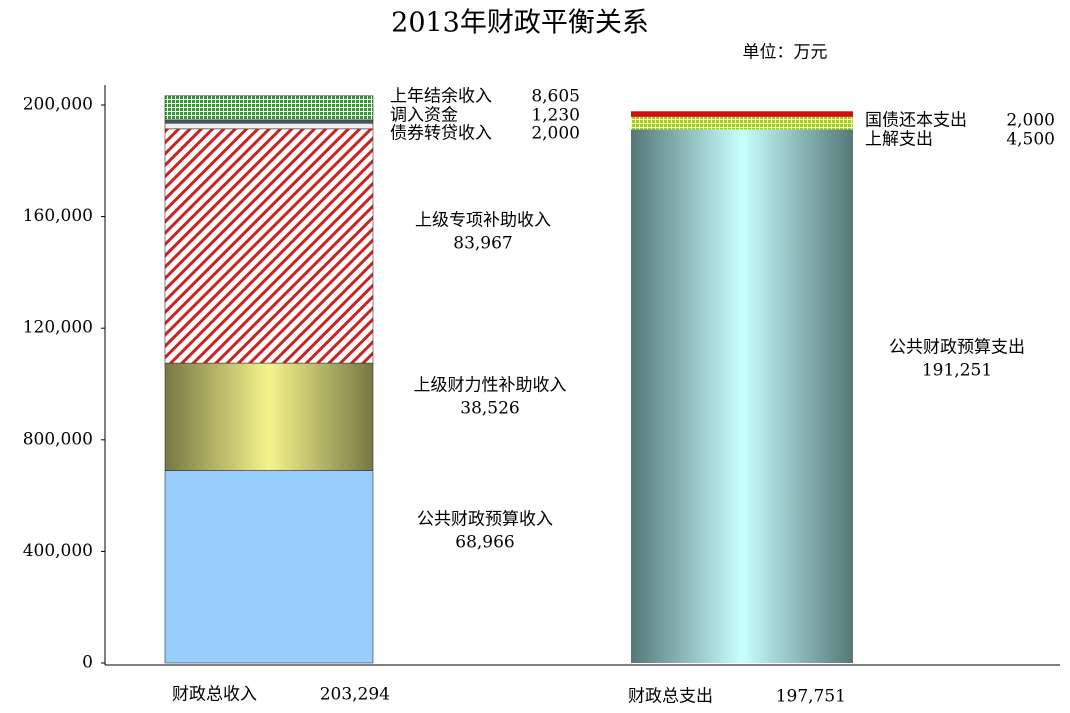 The width and height of the screenshot is (1070, 713). I want to click on y-tick-label: 400,000, so click(58, 551).